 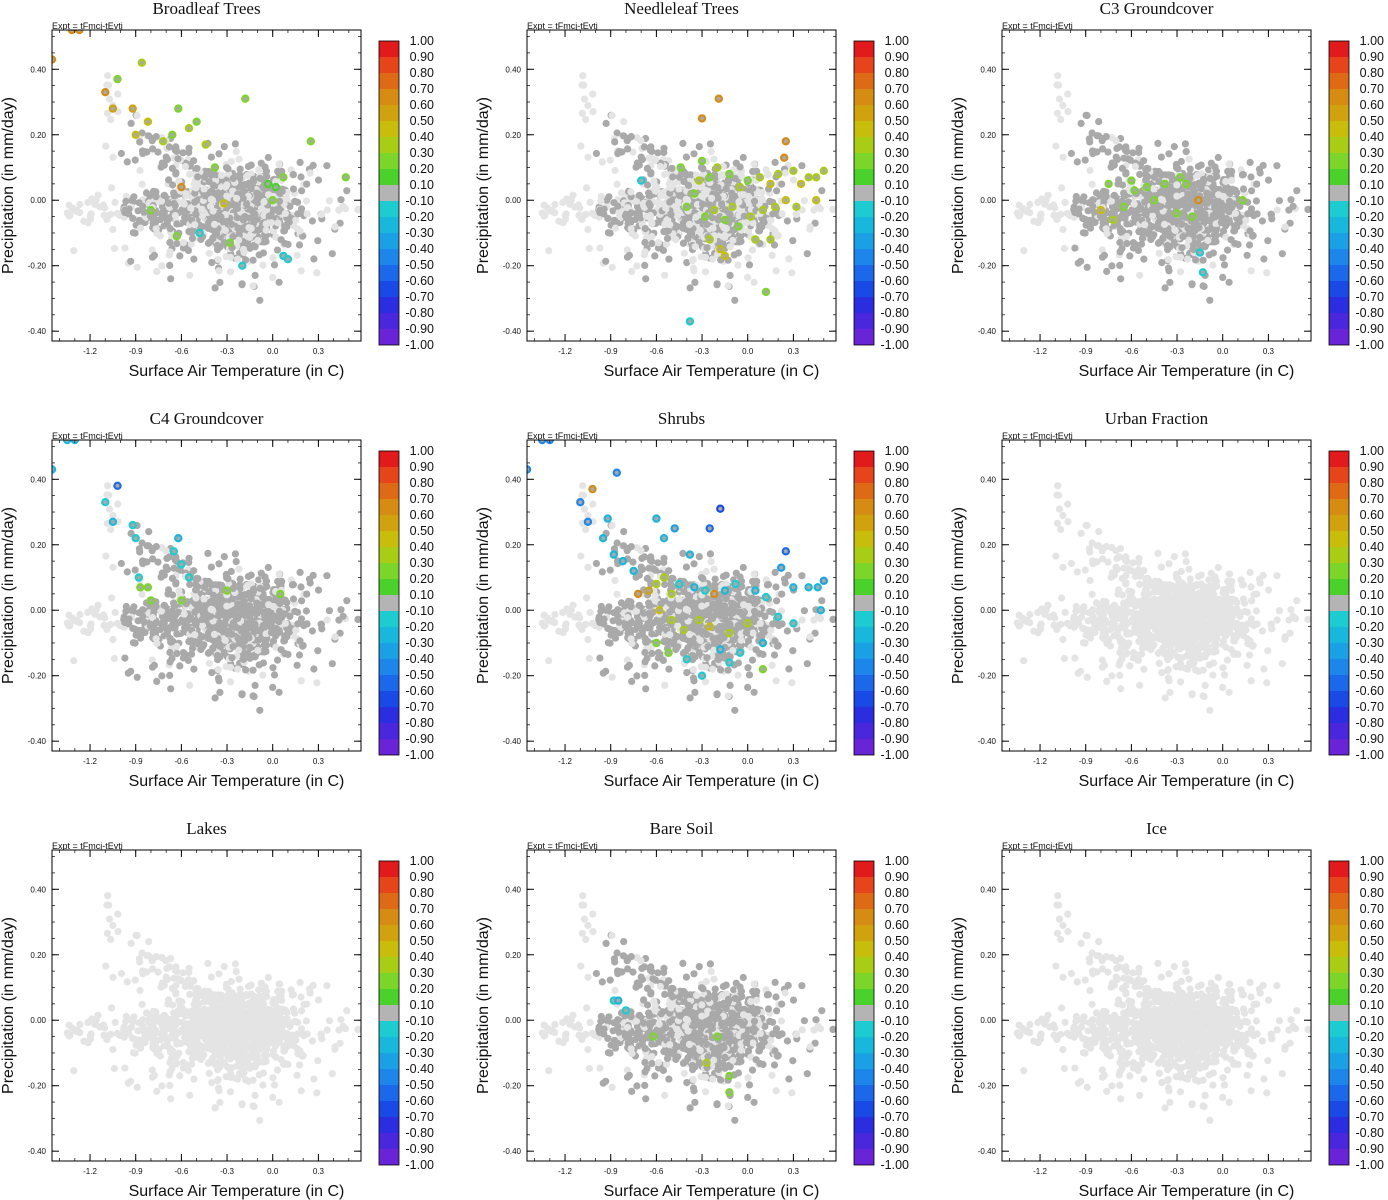 I want to click on x-tick-label: -1.2, so click(x=90, y=351).